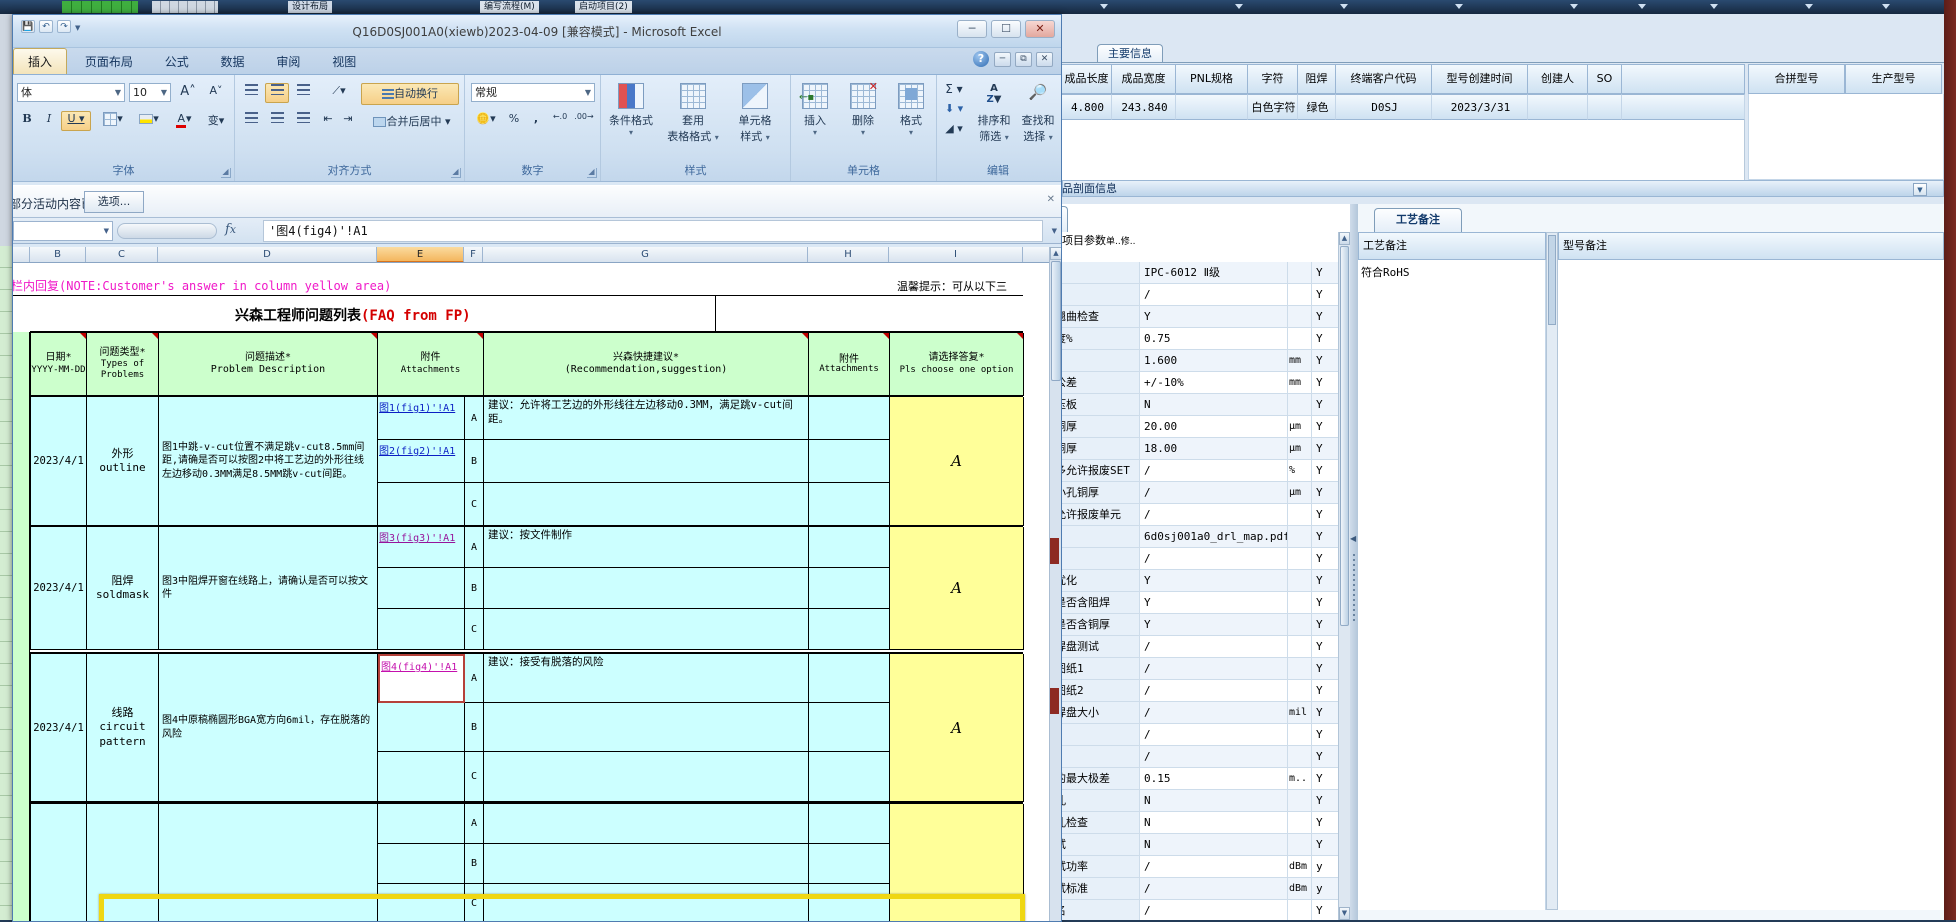 The height and width of the screenshot is (922, 1956). I want to click on align-center-button, so click(277, 121).